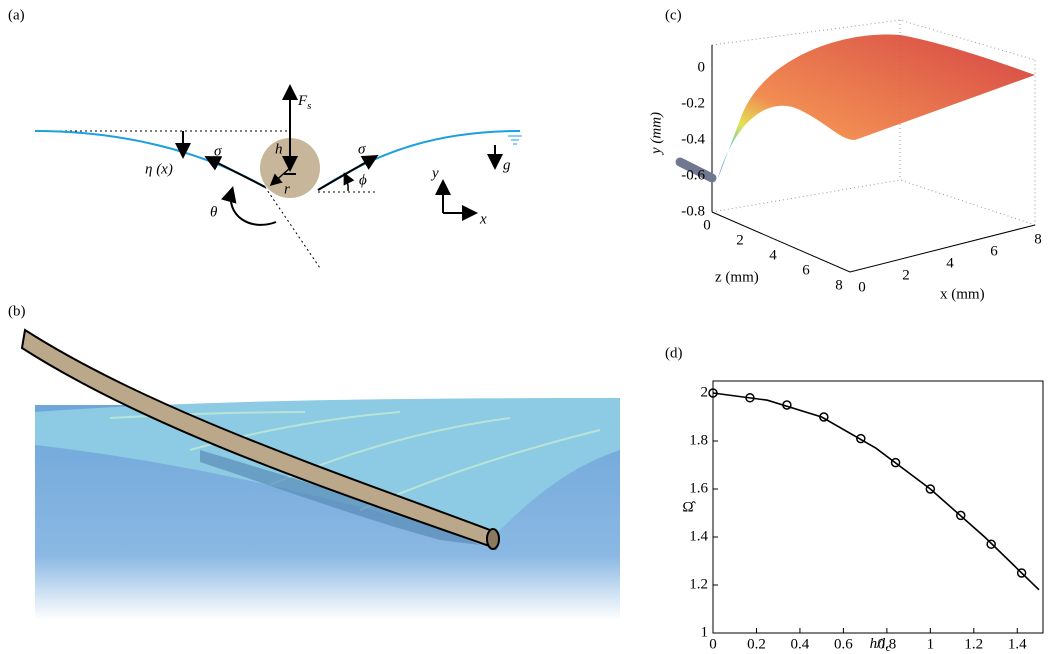 This screenshot has height=654, width=1055. I want to click on radius-label: r, so click(287, 189).